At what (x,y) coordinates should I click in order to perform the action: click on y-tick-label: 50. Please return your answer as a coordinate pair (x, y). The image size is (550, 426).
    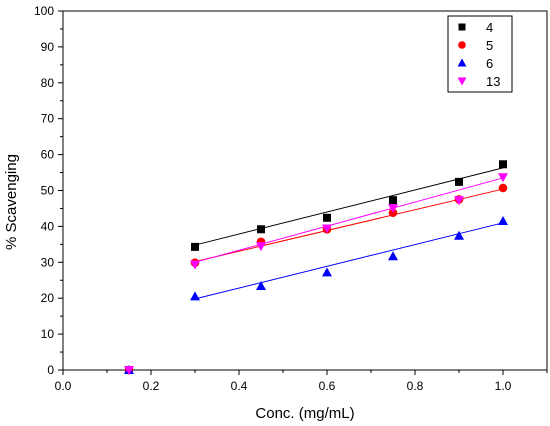
    Looking at the image, I should click on (48, 191).